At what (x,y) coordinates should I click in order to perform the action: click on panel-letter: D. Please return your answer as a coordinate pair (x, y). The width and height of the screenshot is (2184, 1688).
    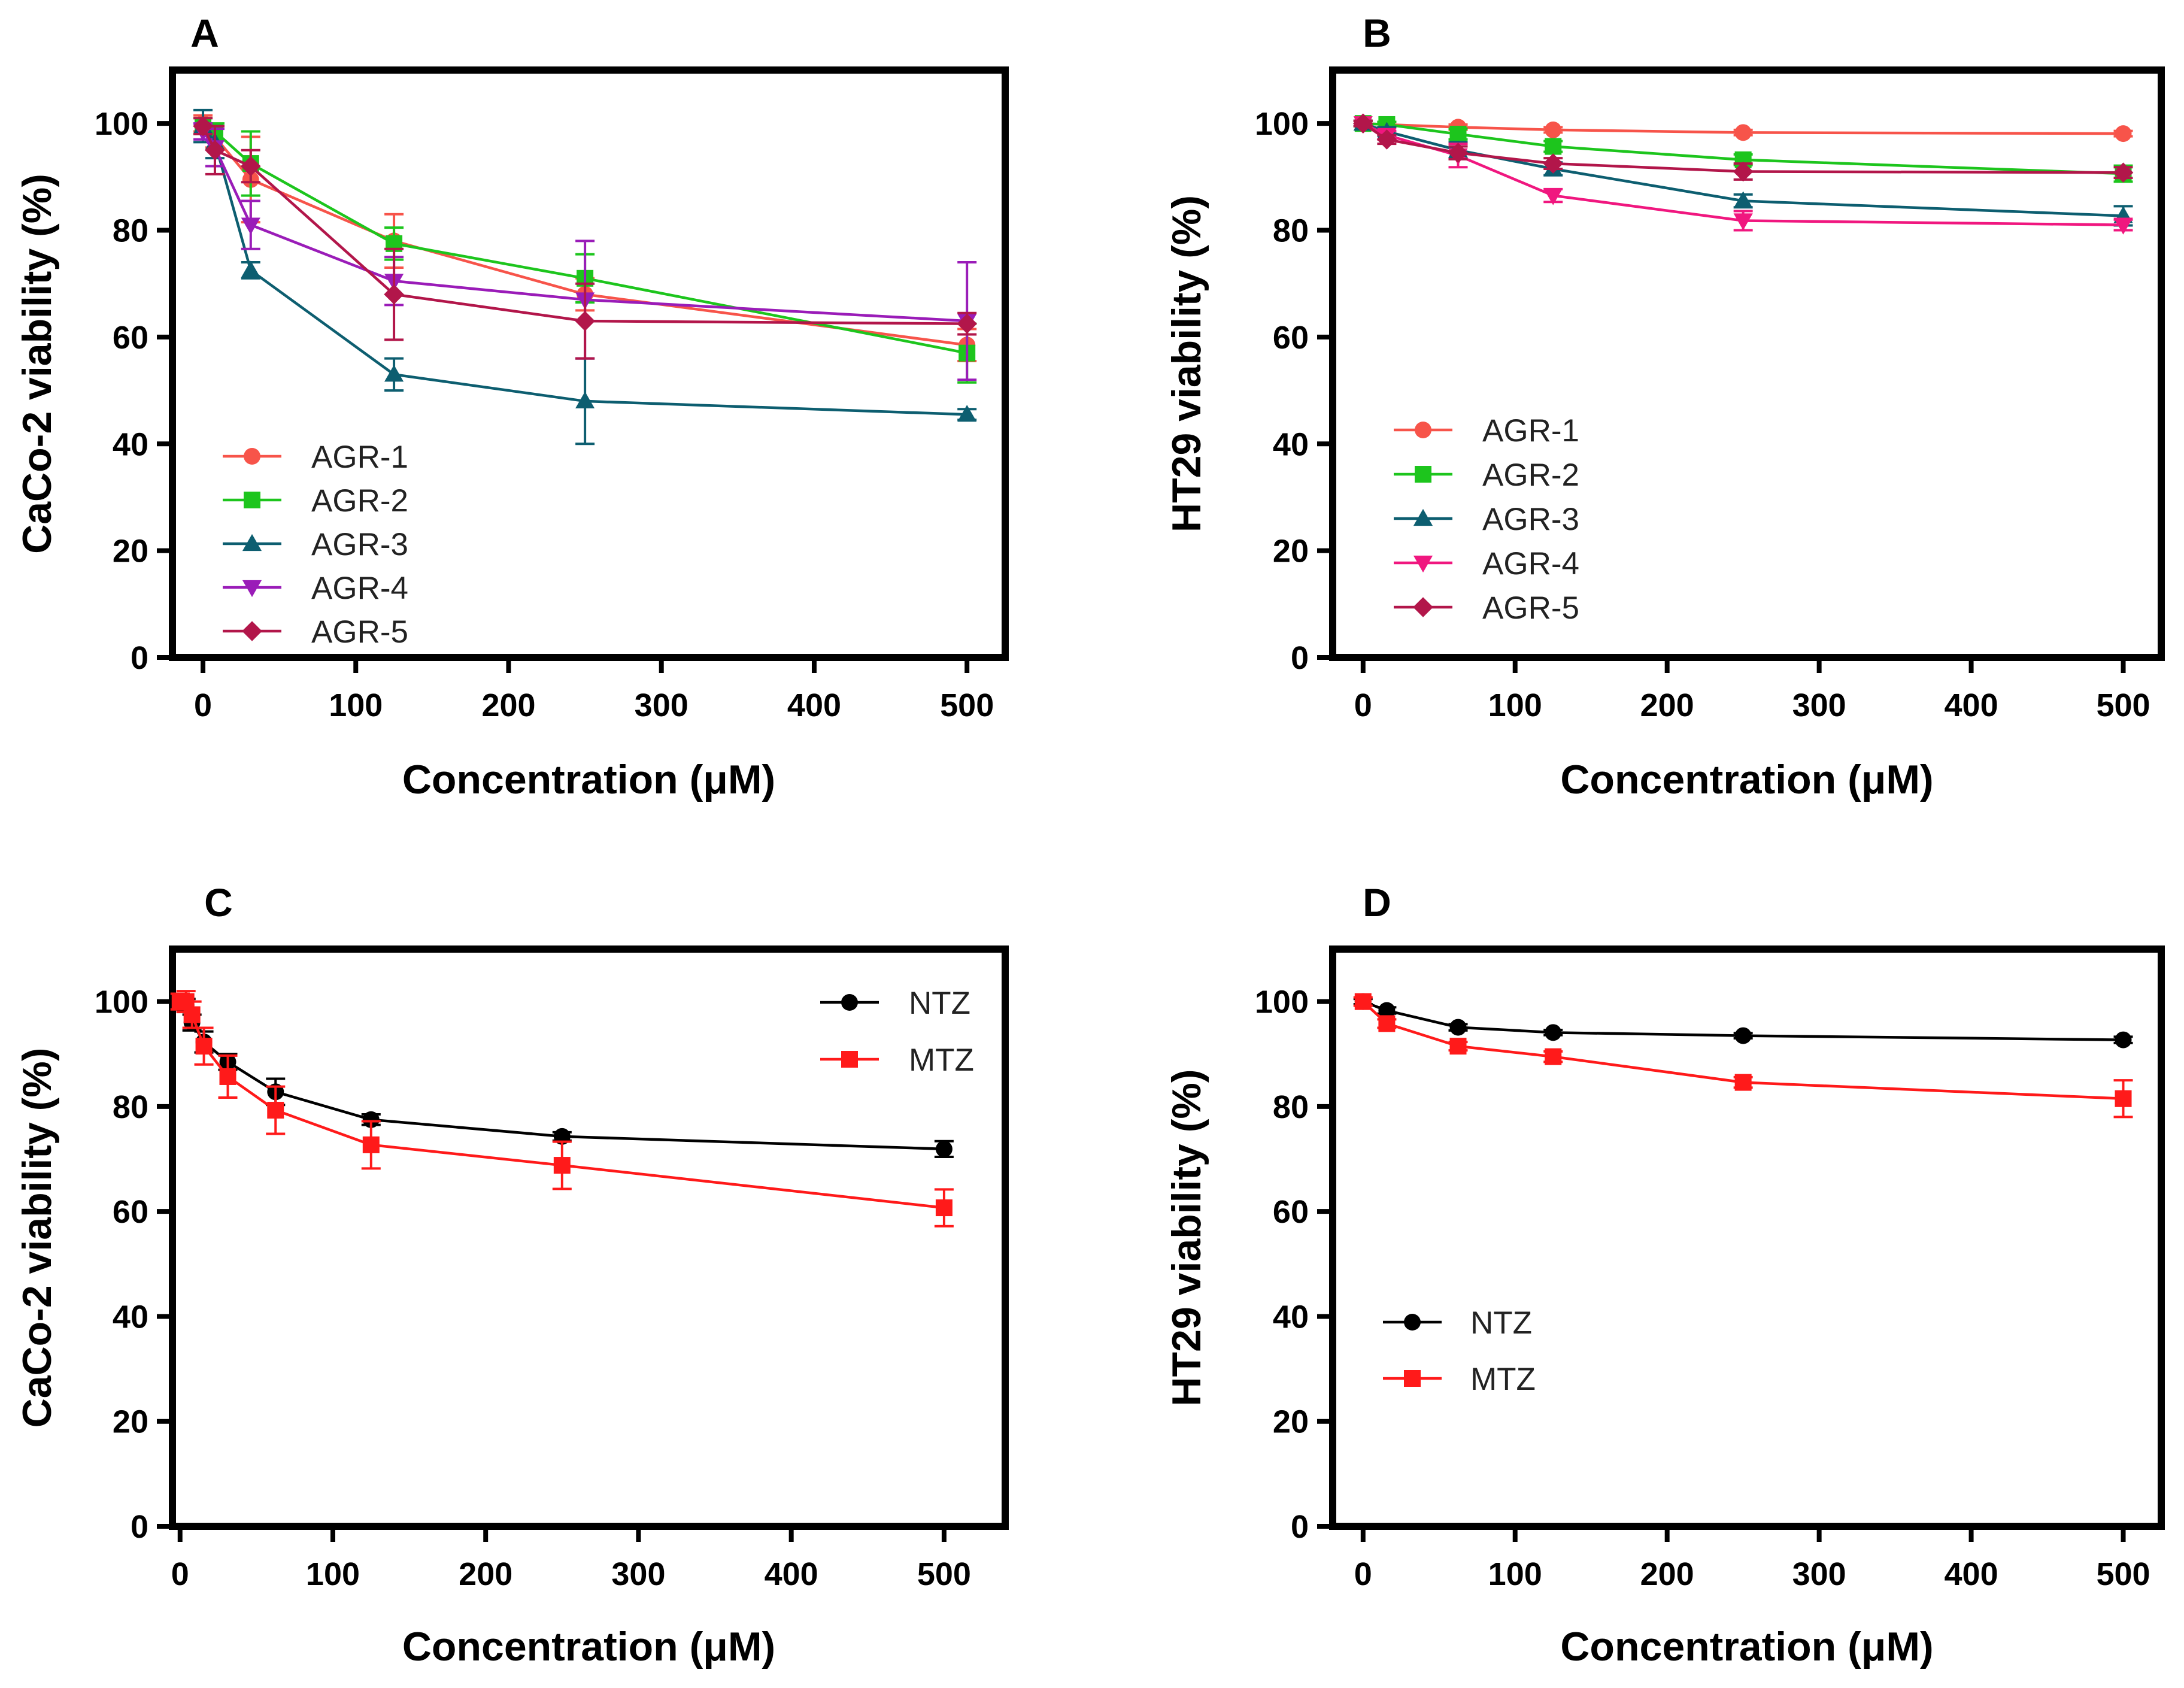
    Looking at the image, I should click on (1377, 902).